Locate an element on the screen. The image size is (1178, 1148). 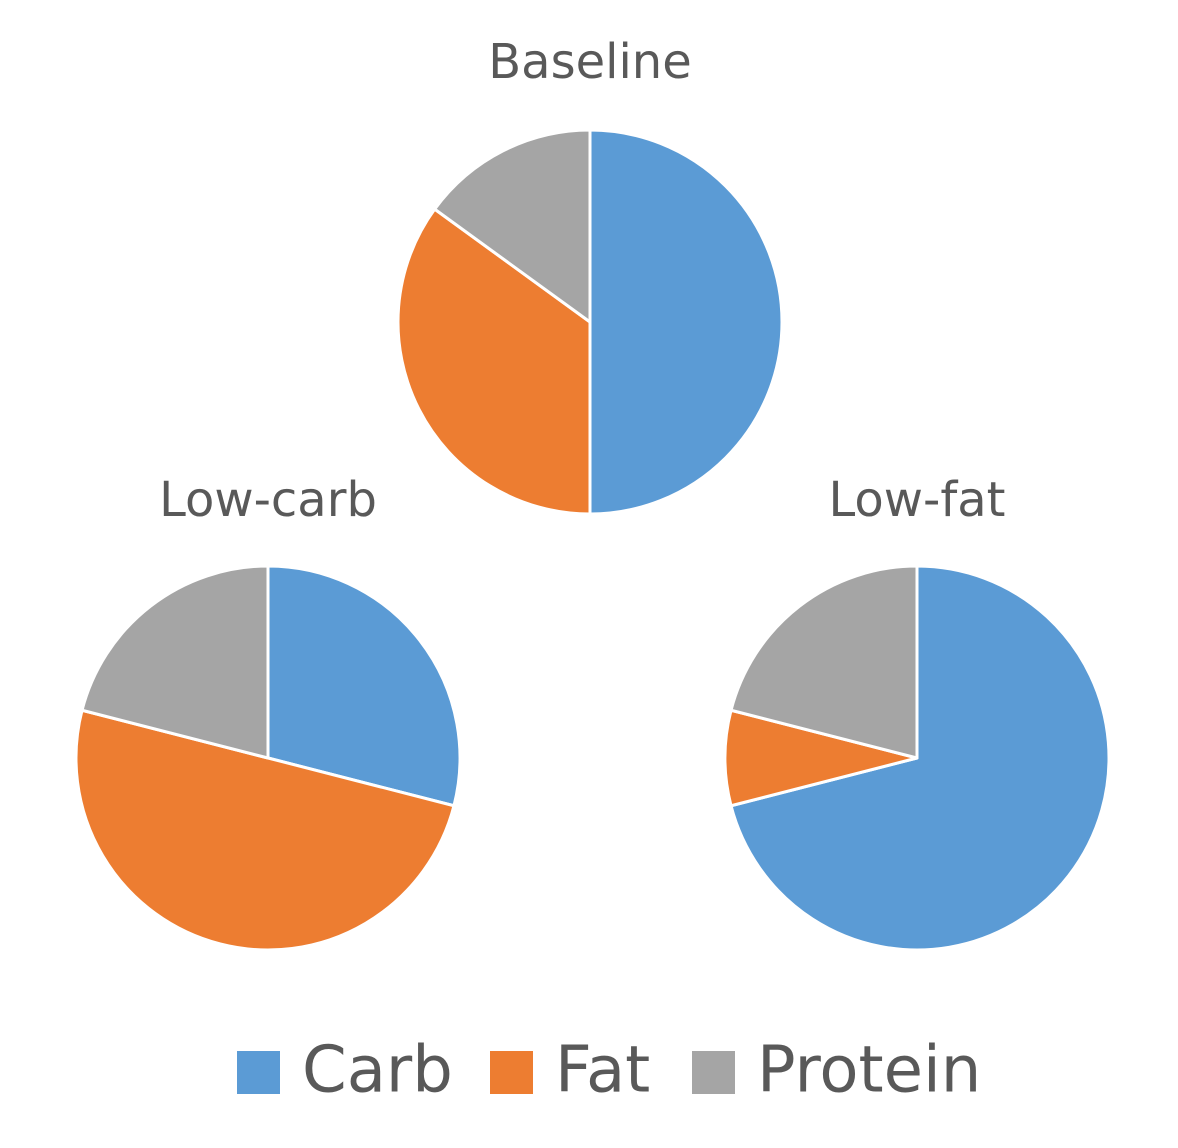
pie-title: Low-fat is located at coordinates (917, 500).